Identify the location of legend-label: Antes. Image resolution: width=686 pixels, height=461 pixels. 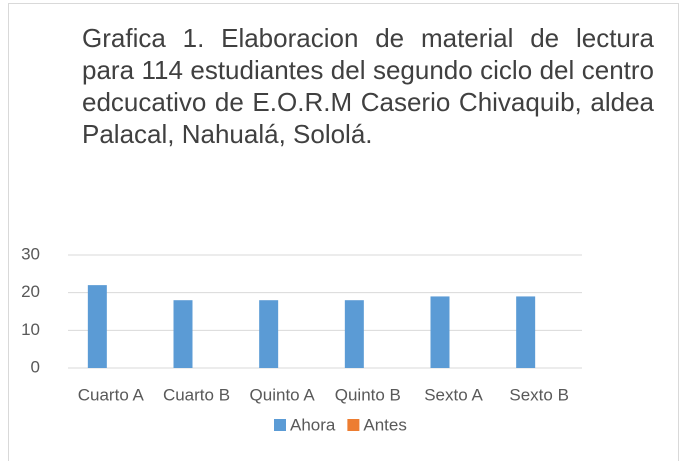
(384, 424).